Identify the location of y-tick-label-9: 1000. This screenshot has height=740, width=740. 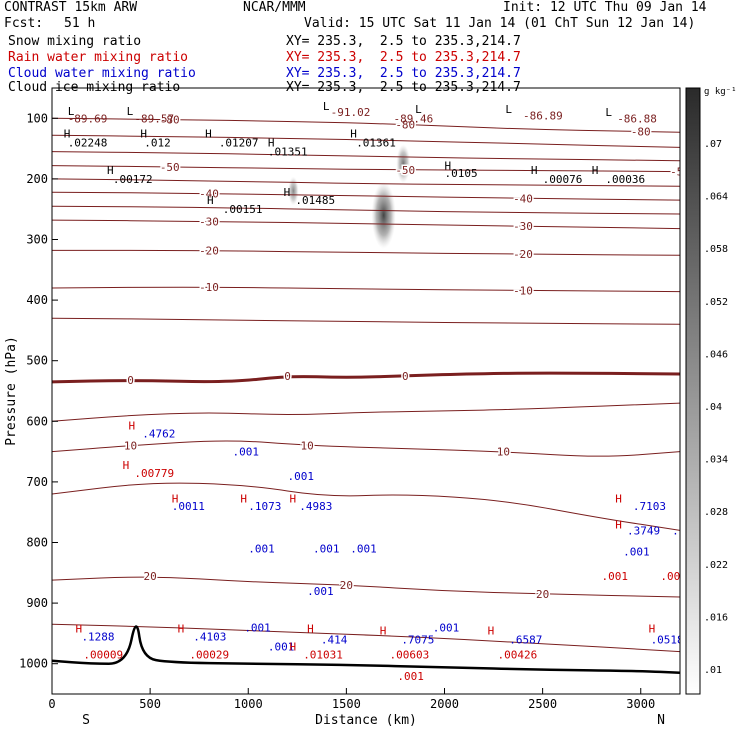
(33, 664).